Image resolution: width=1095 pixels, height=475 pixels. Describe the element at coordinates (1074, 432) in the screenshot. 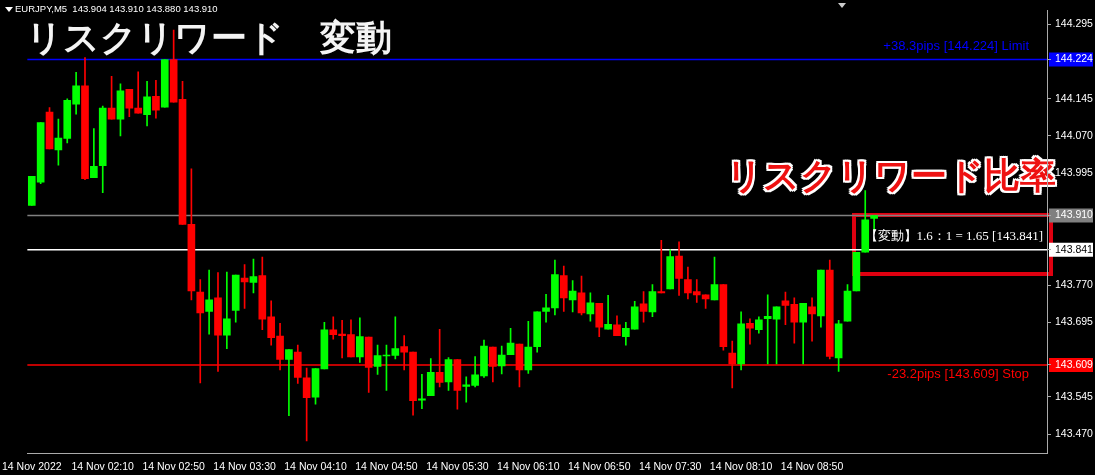

I see `y-tick-label: 143.470` at that location.